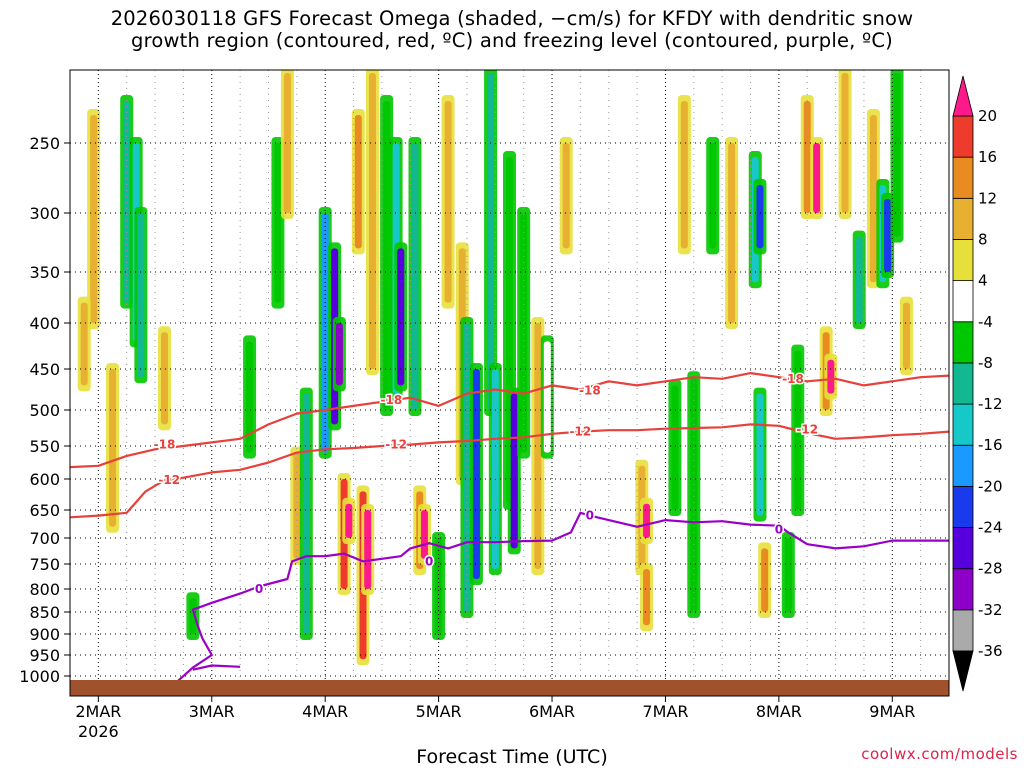 The image size is (1024, 768). Describe the element at coordinates (44, 634) in the screenshot. I see `y-tick-label: 900` at that location.